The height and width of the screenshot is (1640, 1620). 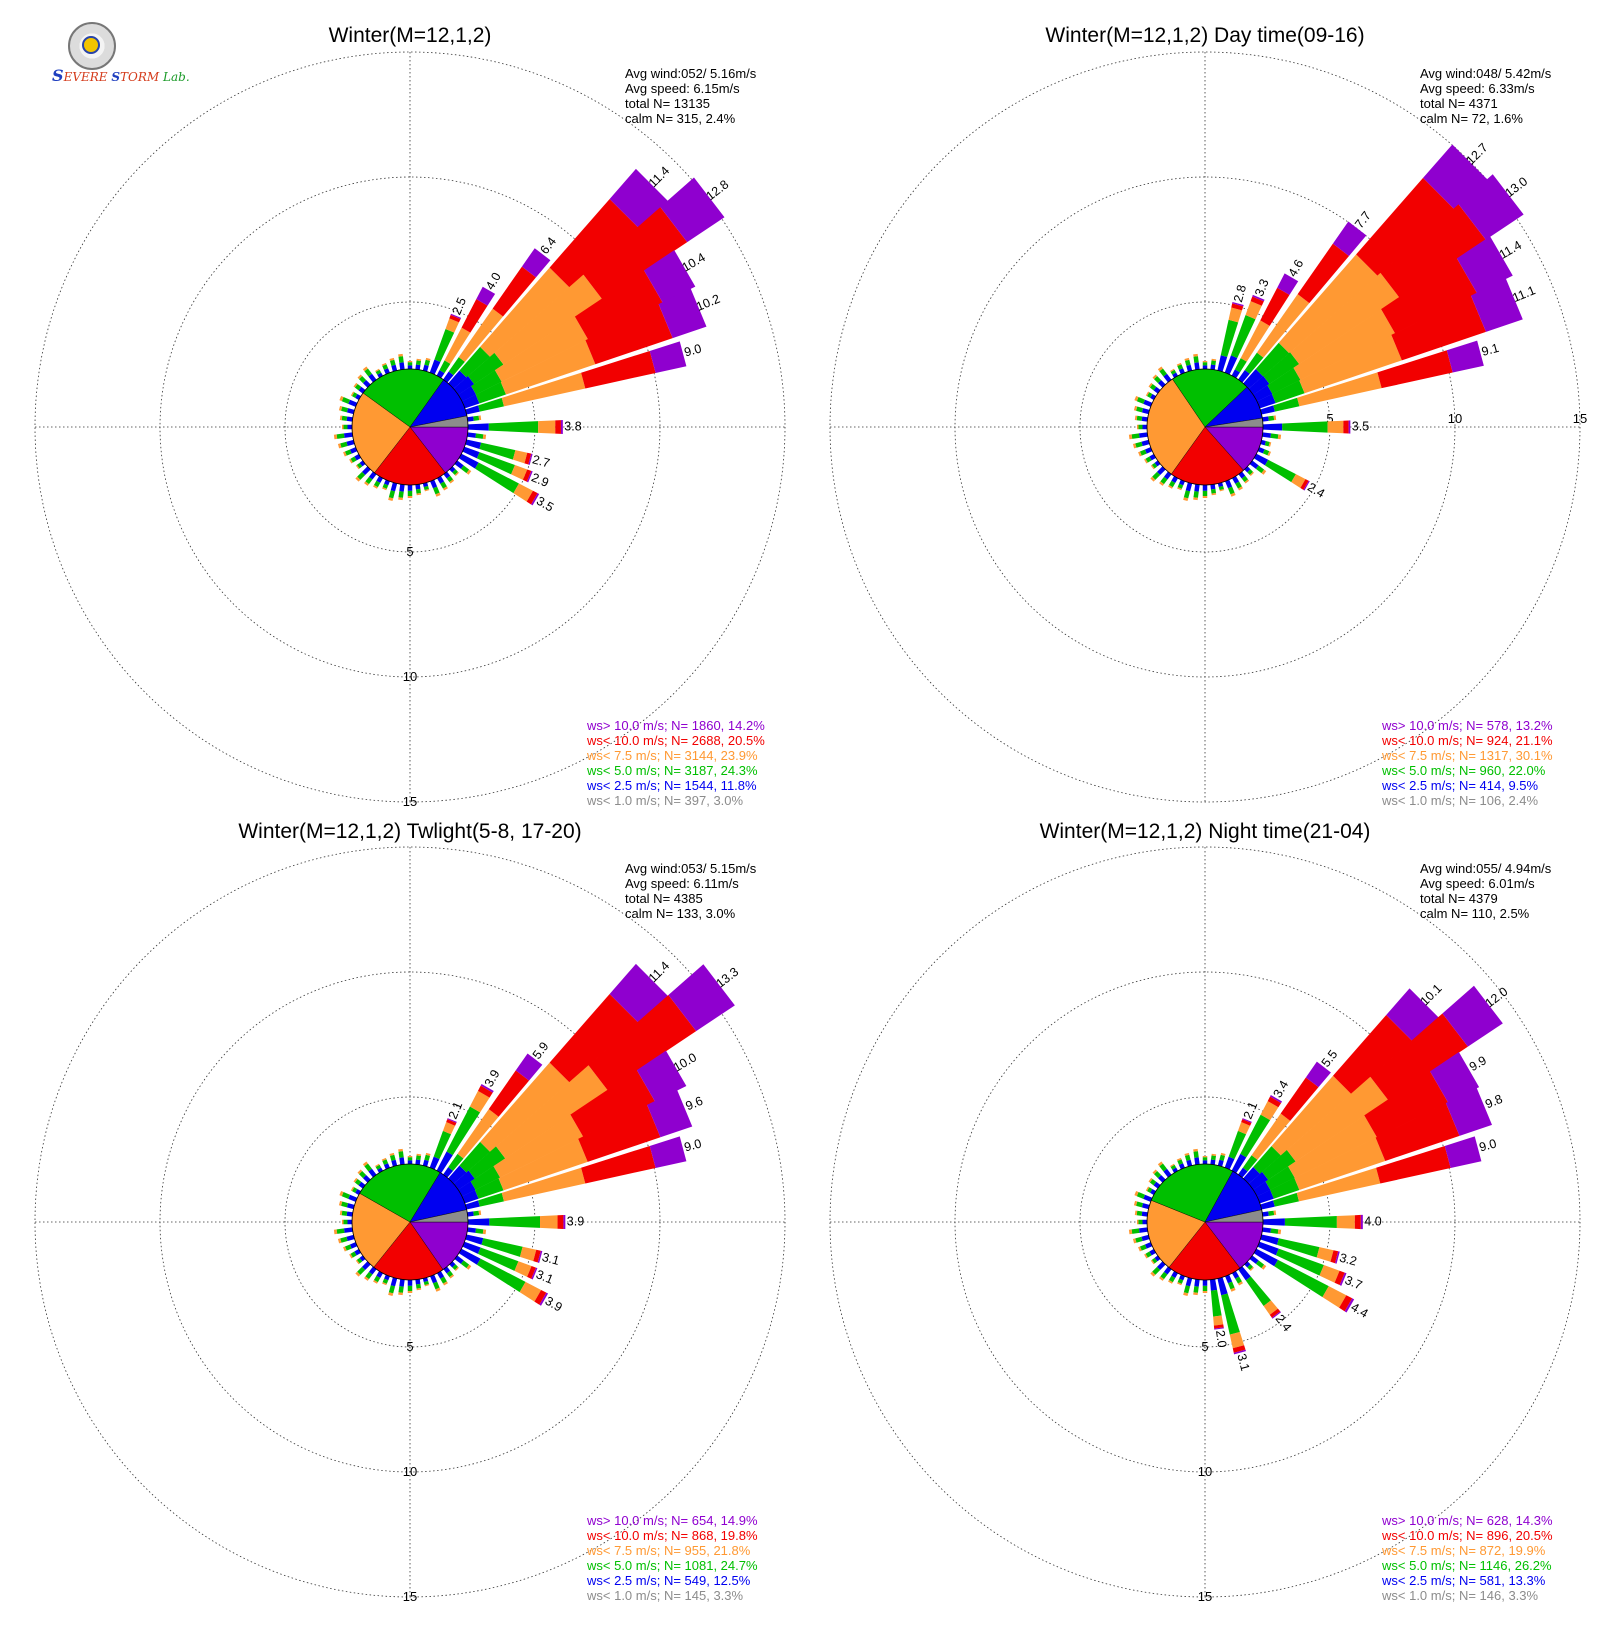 I want to click on petal-75-segment, so click(x=543, y=1184).